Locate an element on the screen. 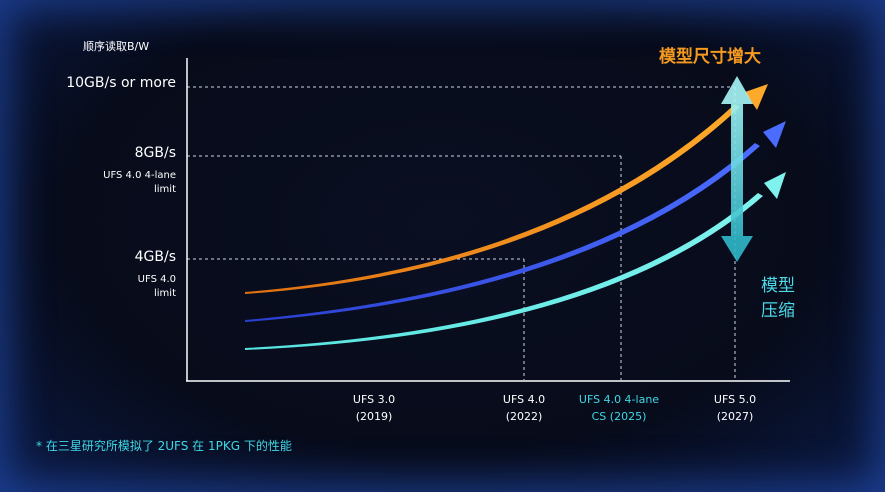 This screenshot has height=492, width=885. x-tick-ufs40-4lane-year: CS (2025) is located at coordinates (619, 416).